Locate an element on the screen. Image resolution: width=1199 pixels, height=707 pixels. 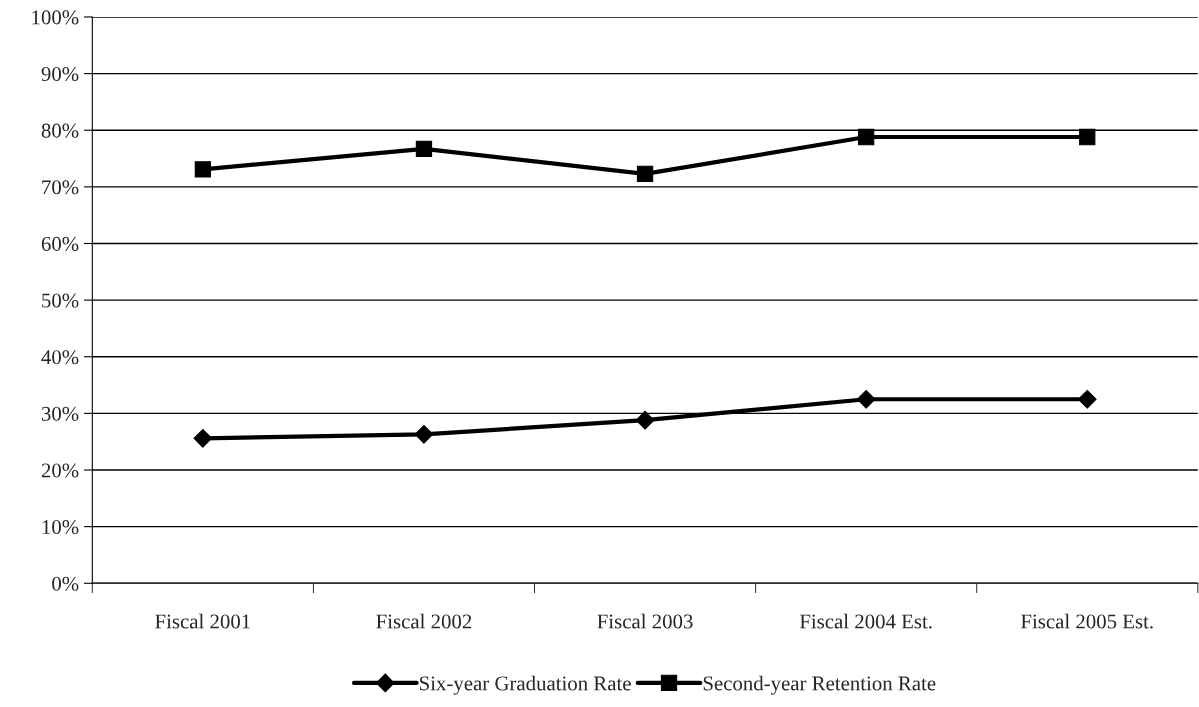
y-tick-label: 90% is located at coordinates (60, 74).